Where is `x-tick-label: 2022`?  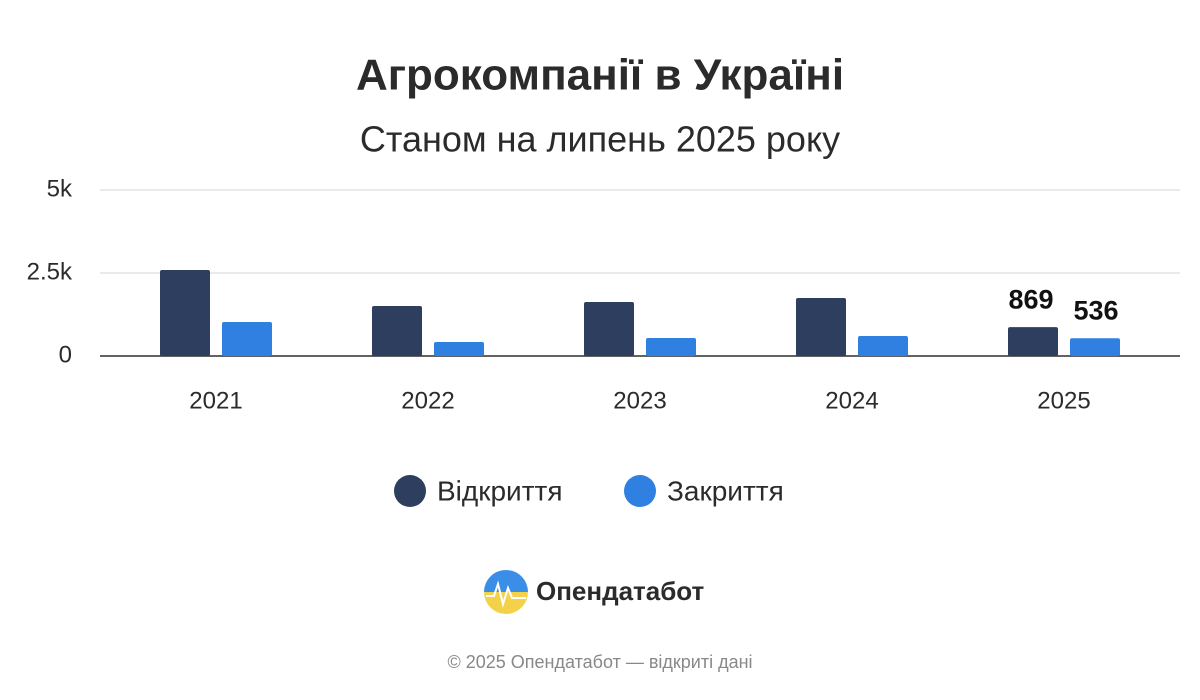
x-tick-label: 2022 is located at coordinates (427, 400).